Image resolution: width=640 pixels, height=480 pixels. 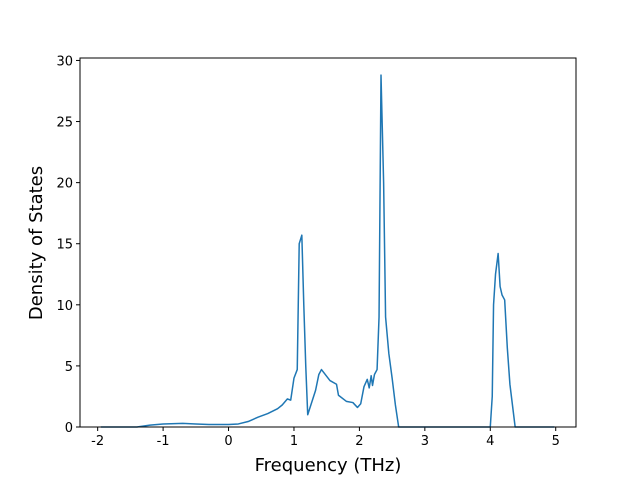 I want to click on y-axis-label: Density of States, so click(x=36, y=243).